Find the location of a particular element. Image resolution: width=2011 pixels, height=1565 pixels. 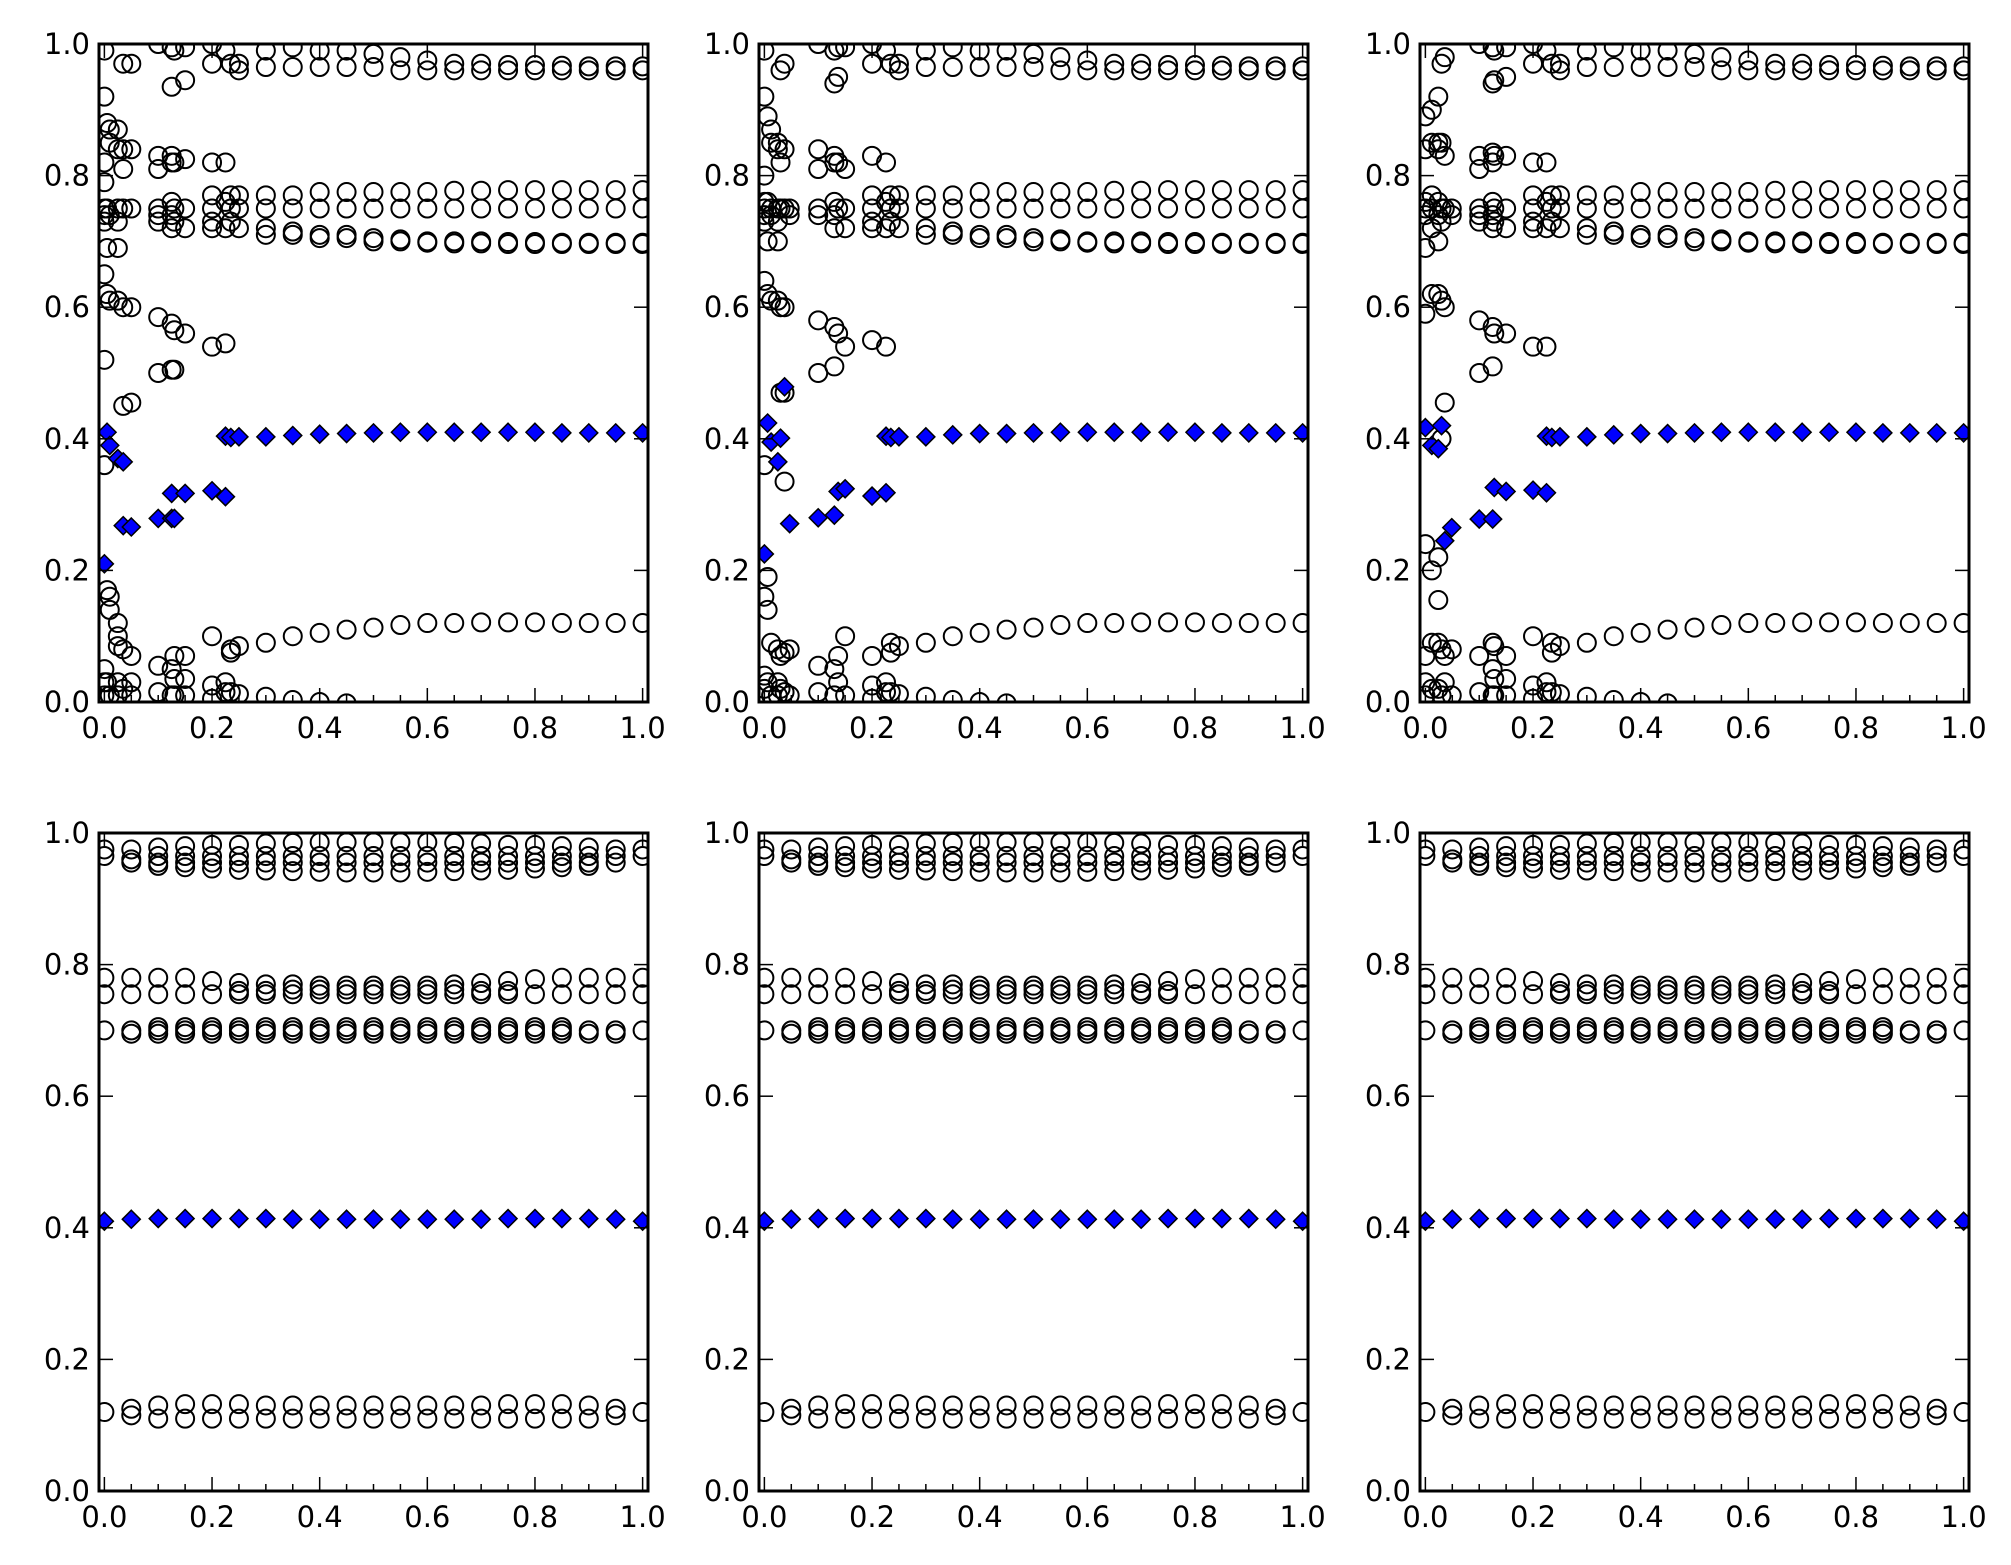

x-tick-label: 1.0 is located at coordinates (1303, 728).